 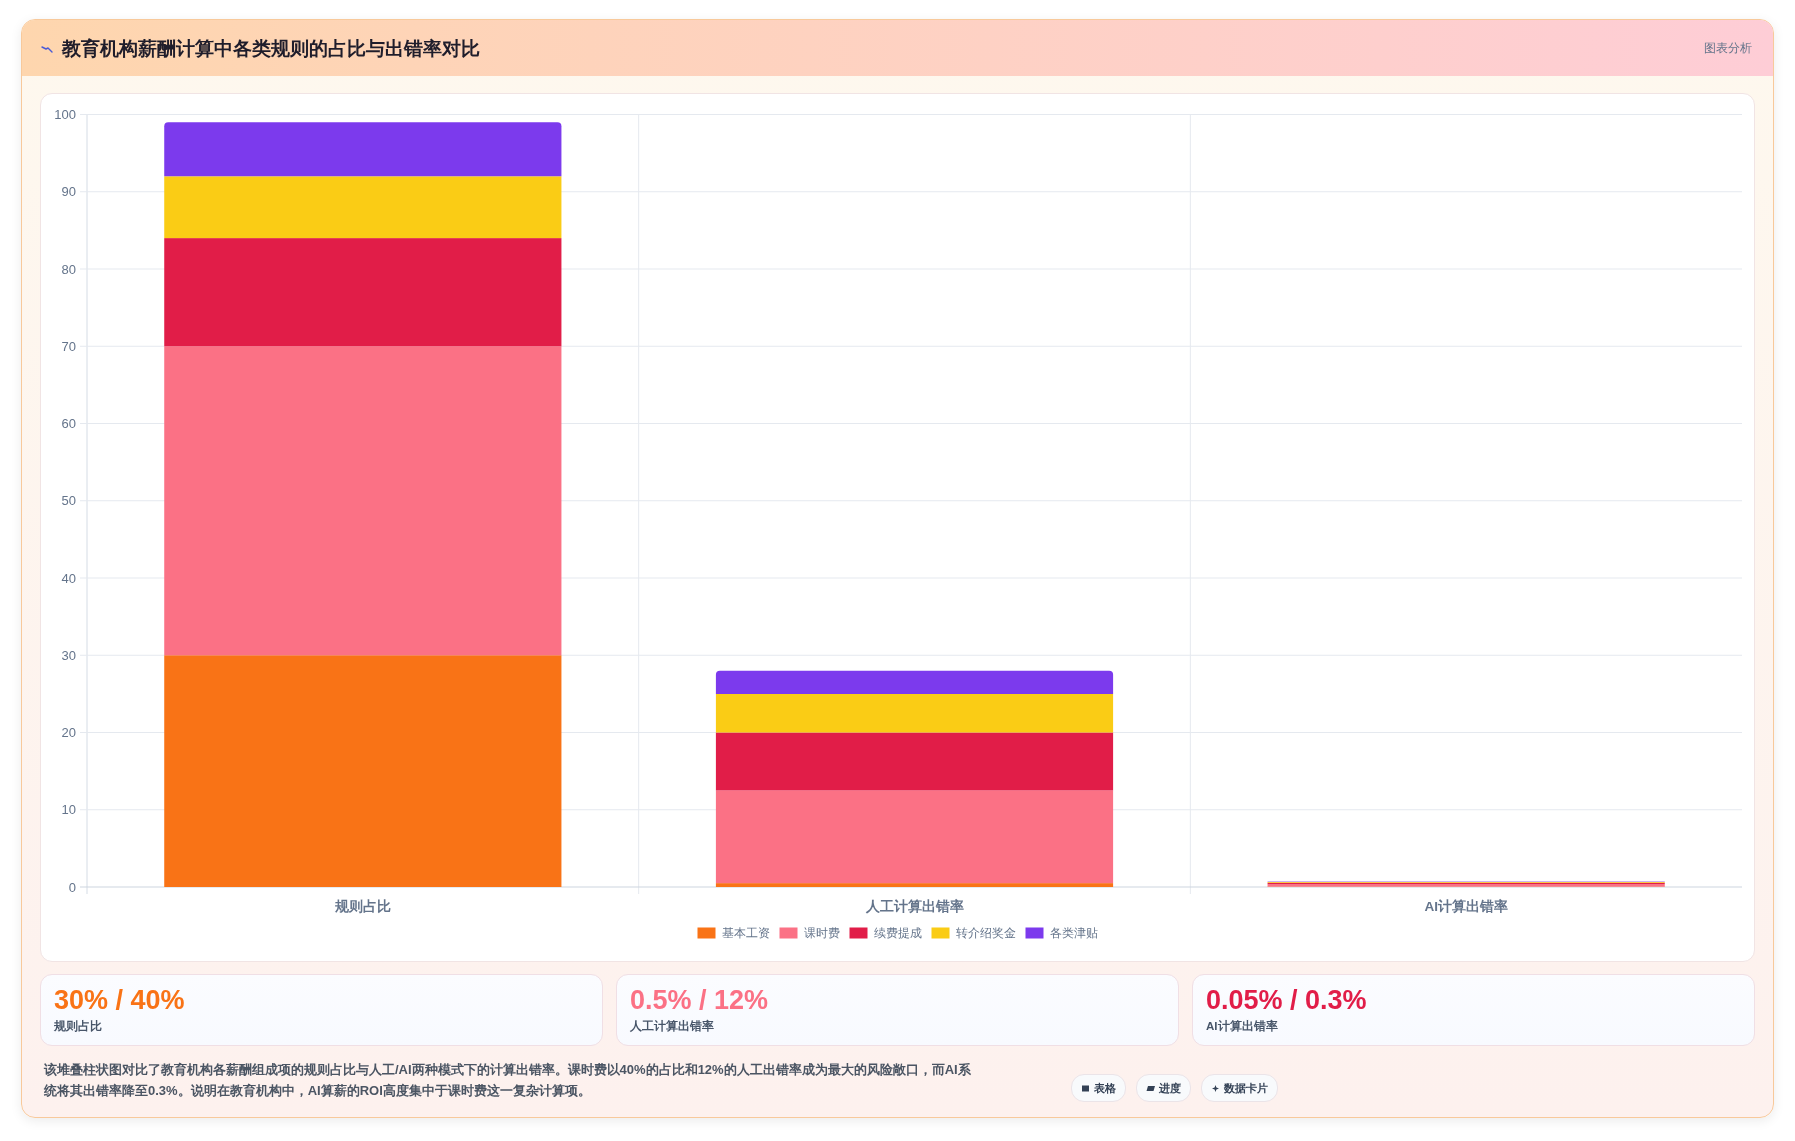 What do you see at coordinates (508, 1080) in the screenshot?
I see `text: 该堆叠柱状图对比了教育机构各薪酬组成项的规则占比与人工/AI两种模式下的计算出错率。课时费以40%的占比和12%的人工出错率成为最大的风险敞口，而AI系统将其出错率降至0.3%。说明在教育机构中，AI算薪的ROI高度集中于课时费这一复杂计算项。` at bounding box center [508, 1080].